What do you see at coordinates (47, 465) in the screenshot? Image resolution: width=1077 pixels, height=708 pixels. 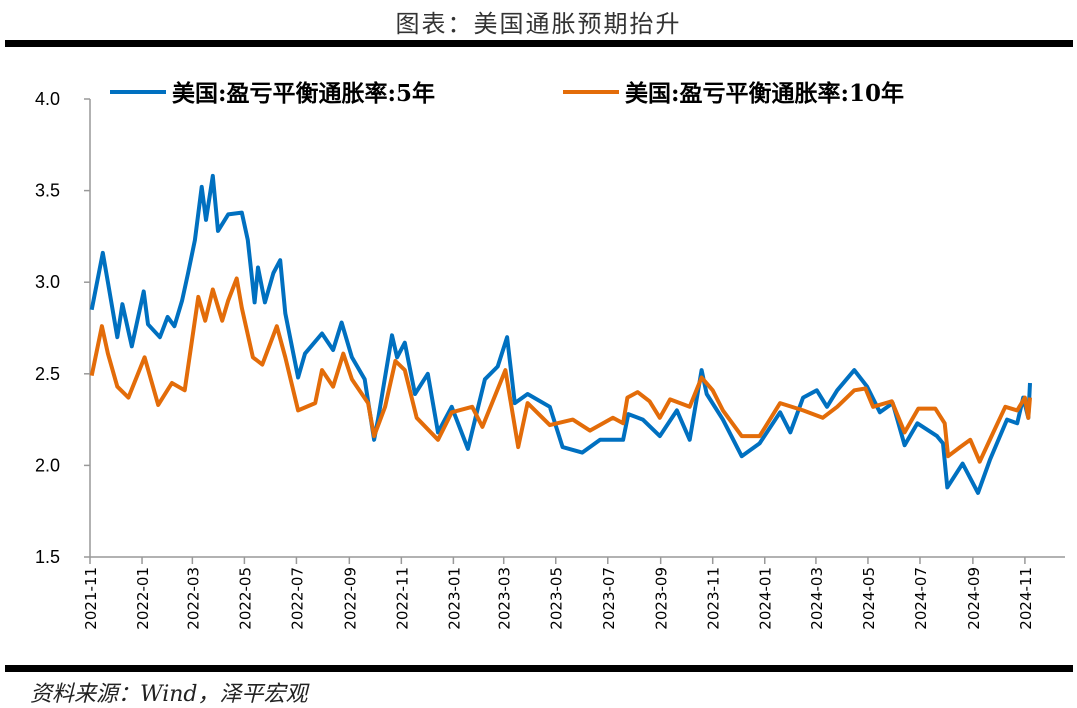 I see `y-tick-label: 2.0` at bounding box center [47, 465].